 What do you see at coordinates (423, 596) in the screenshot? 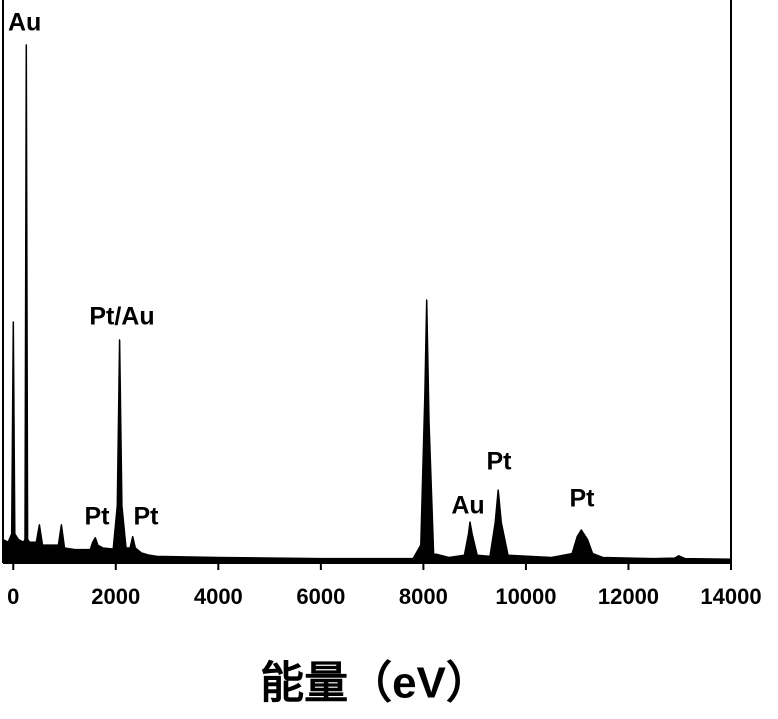
I see `x-tick-label: 8000` at bounding box center [423, 596].